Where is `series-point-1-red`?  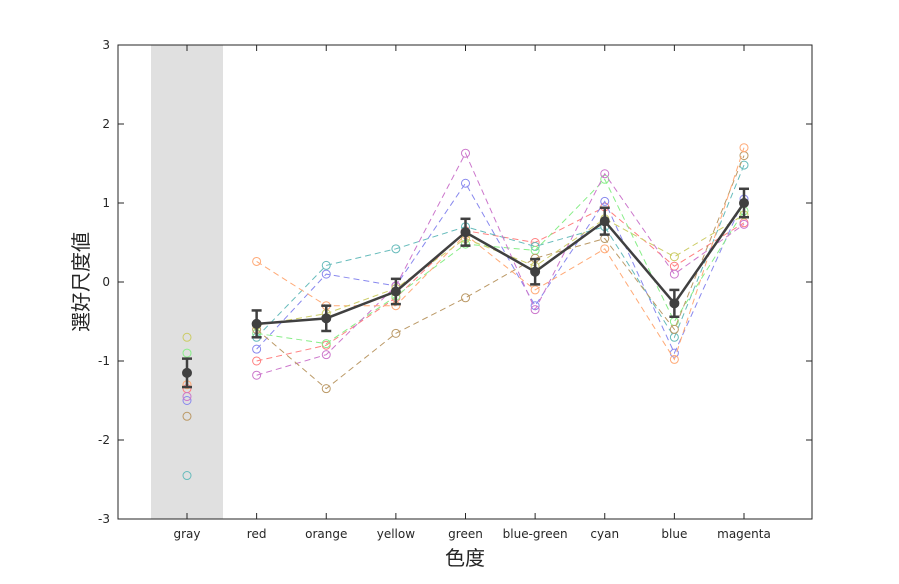 series-point-1-red is located at coordinates (257, 361).